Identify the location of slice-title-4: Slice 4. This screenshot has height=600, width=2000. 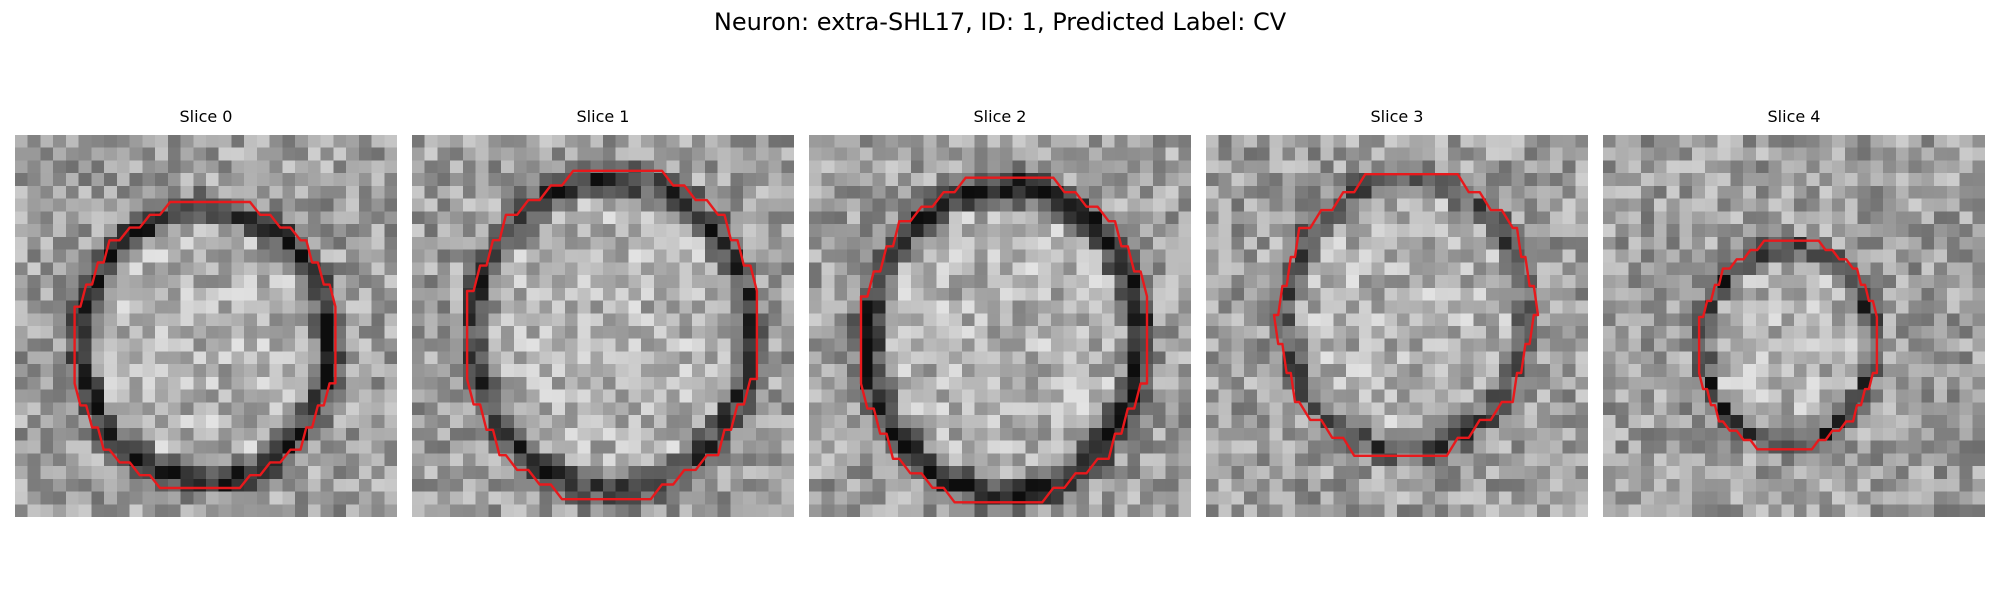
(1794, 116).